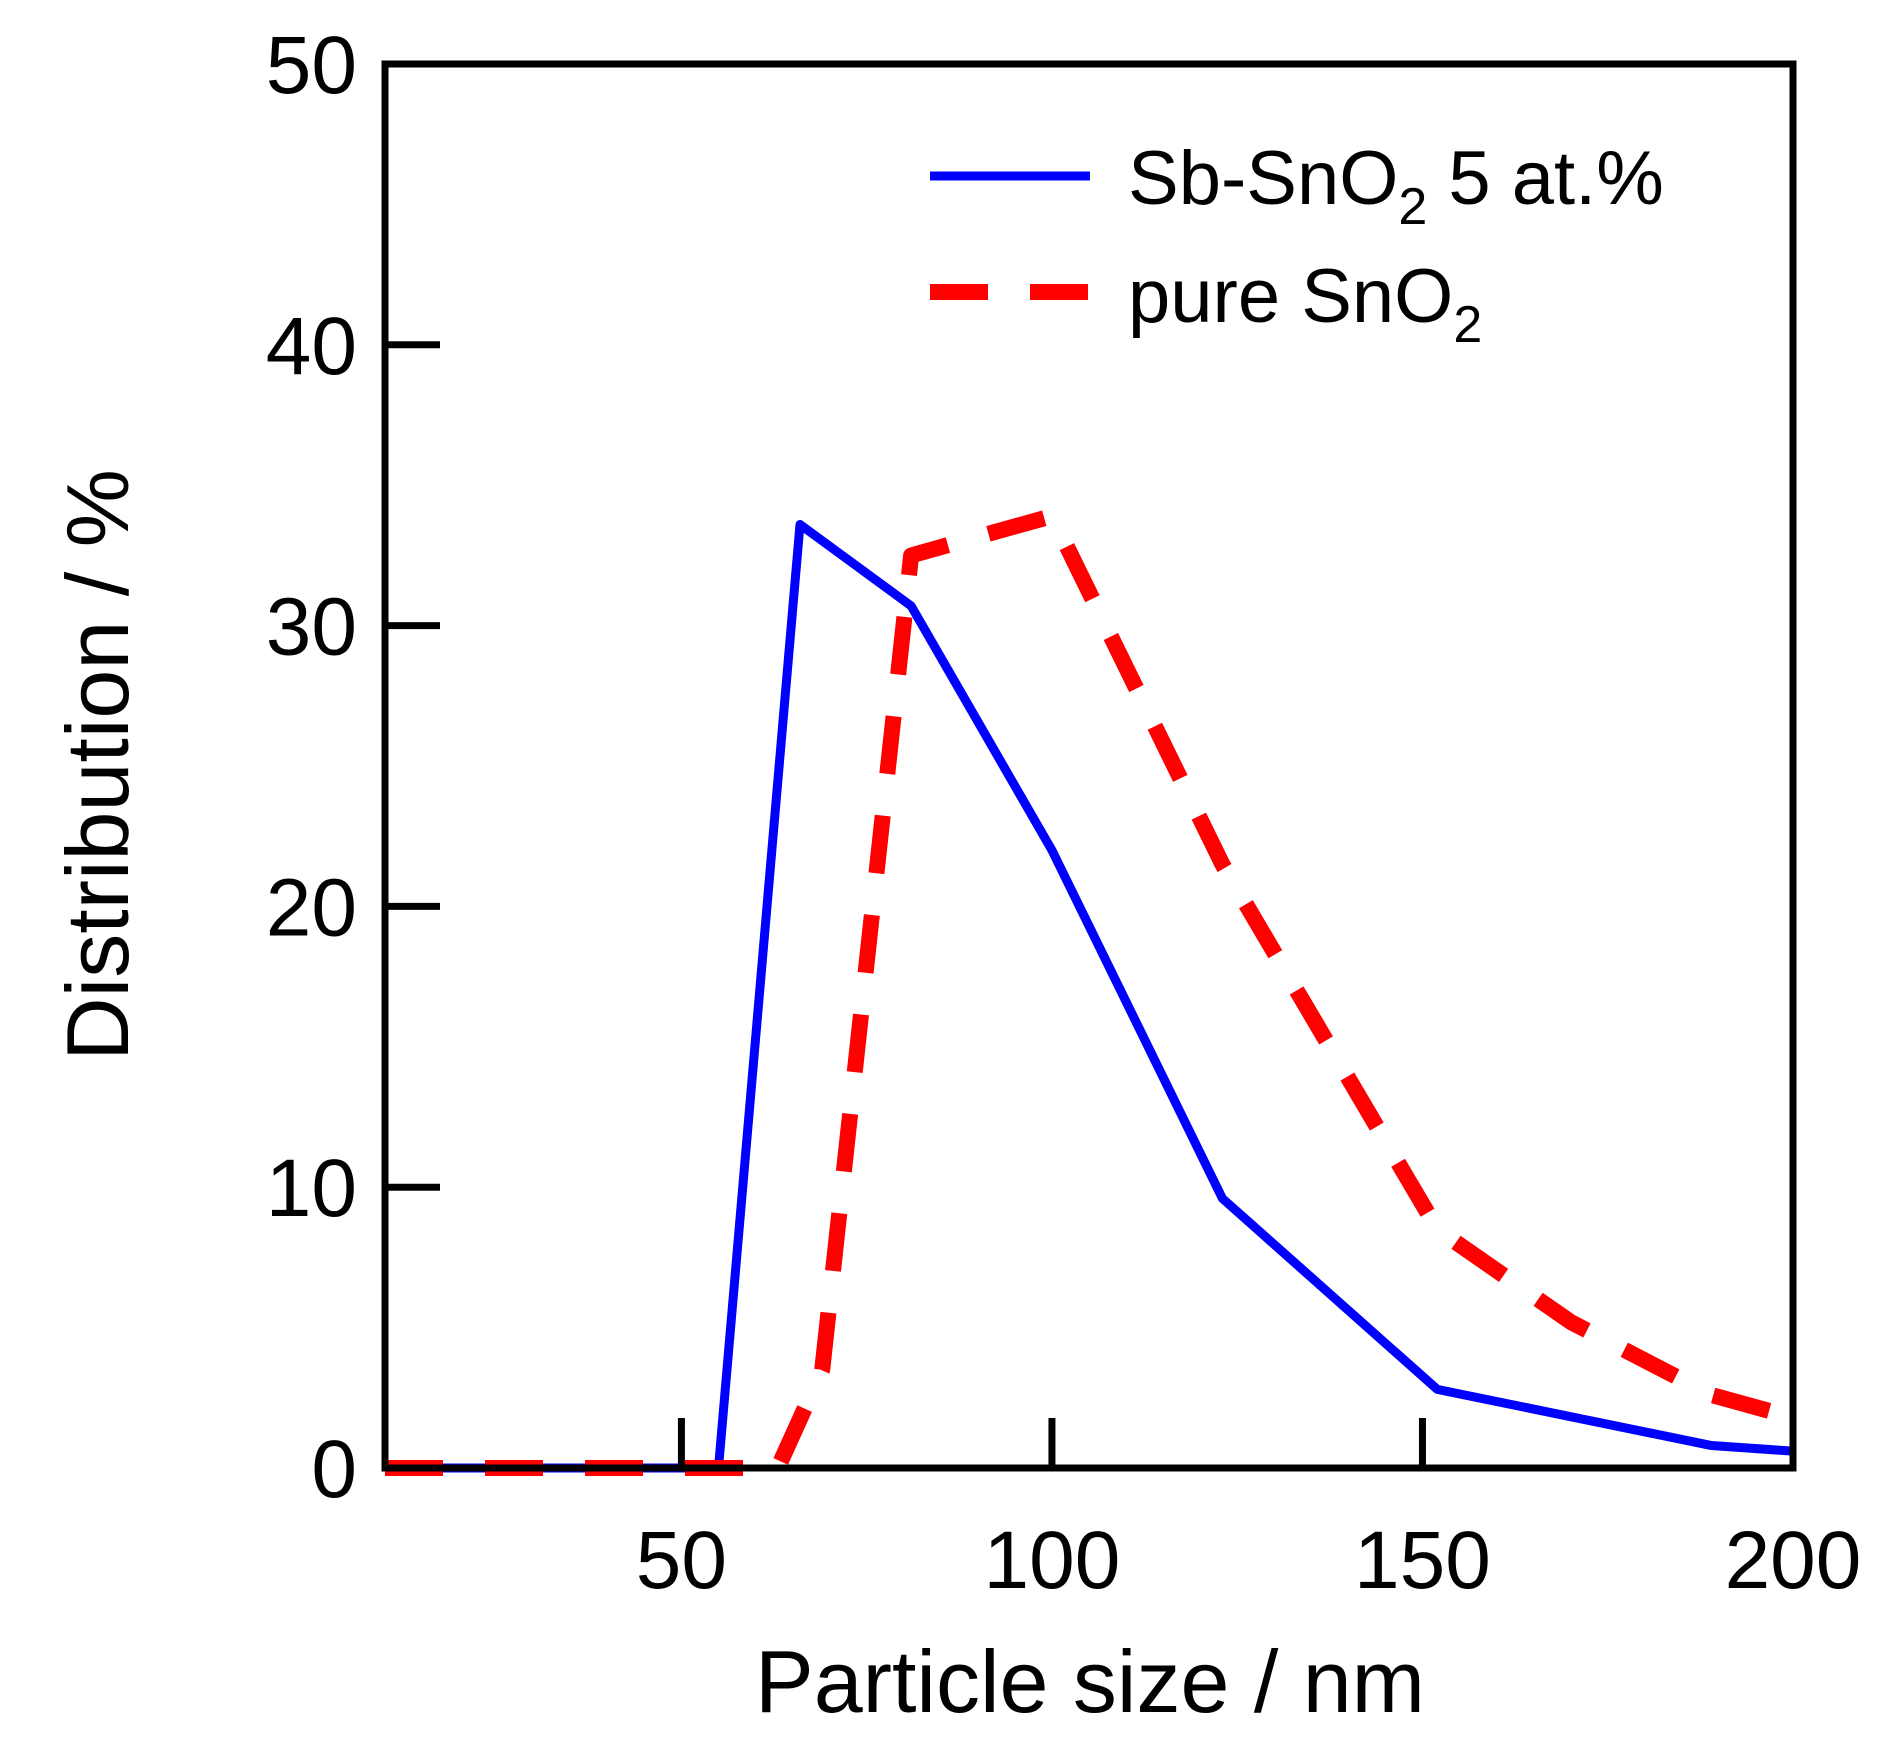 The image size is (1879, 1738). Describe the element at coordinates (1396, 186) in the screenshot. I see `legend-label-sb-sno2: Sb-SnO2 5 at.%` at that location.